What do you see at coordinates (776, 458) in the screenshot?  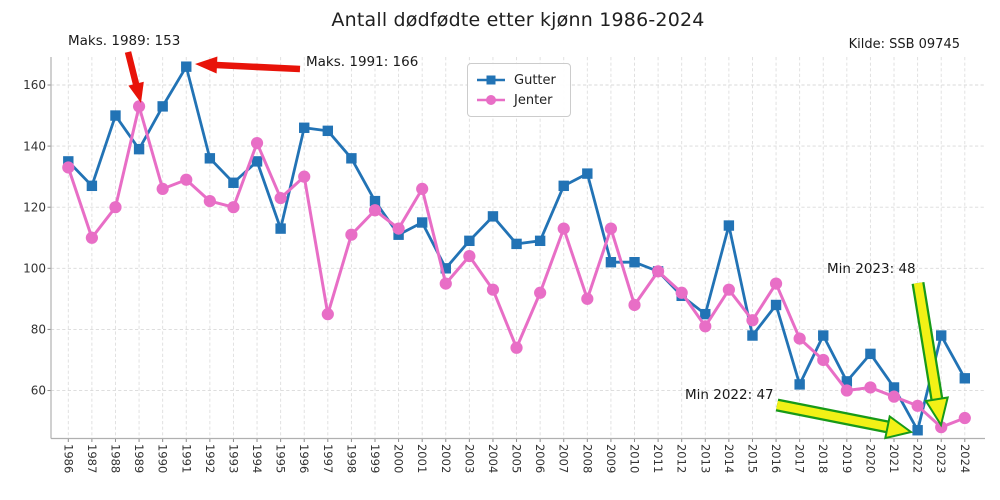 I see `x-tick-label: 2016` at bounding box center [776, 458].